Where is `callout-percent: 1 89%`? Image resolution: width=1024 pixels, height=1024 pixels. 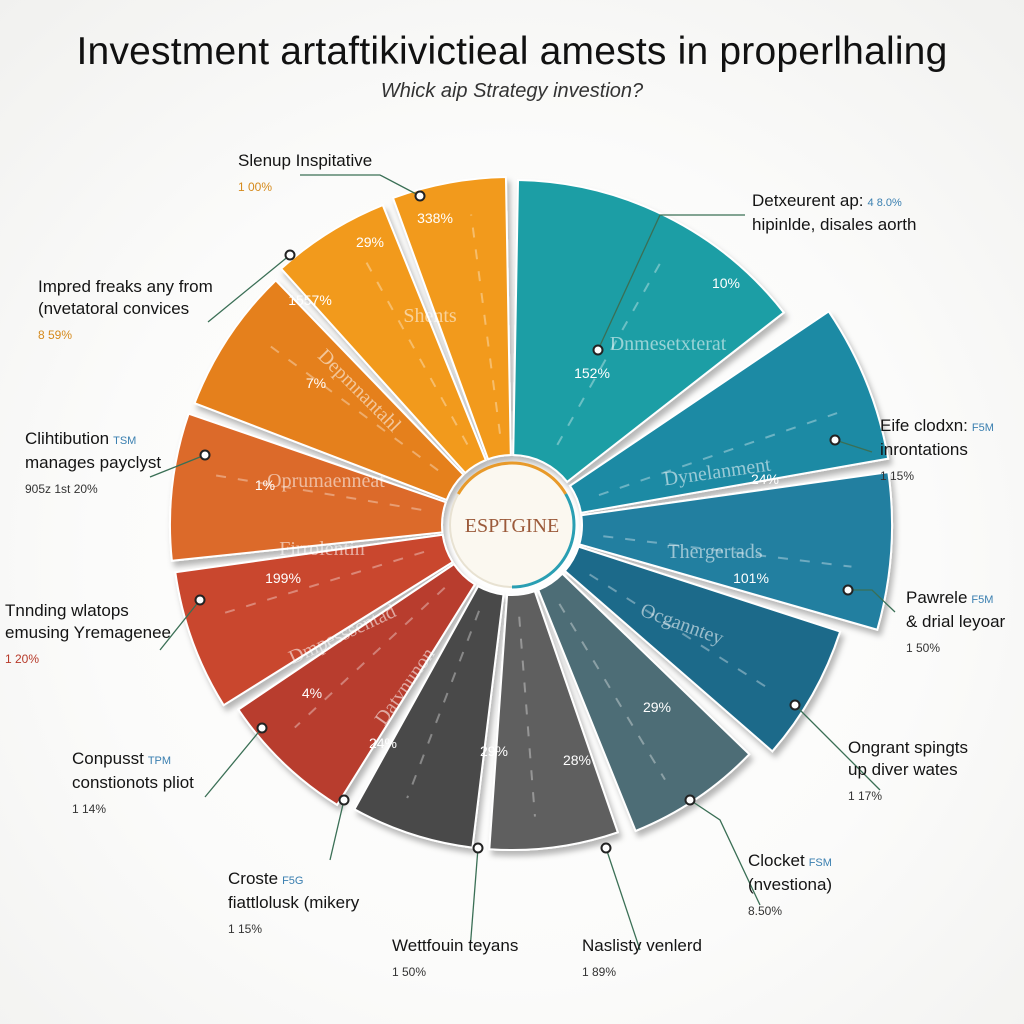 callout-percent: 1 89% is located at coordinates (599, 972).